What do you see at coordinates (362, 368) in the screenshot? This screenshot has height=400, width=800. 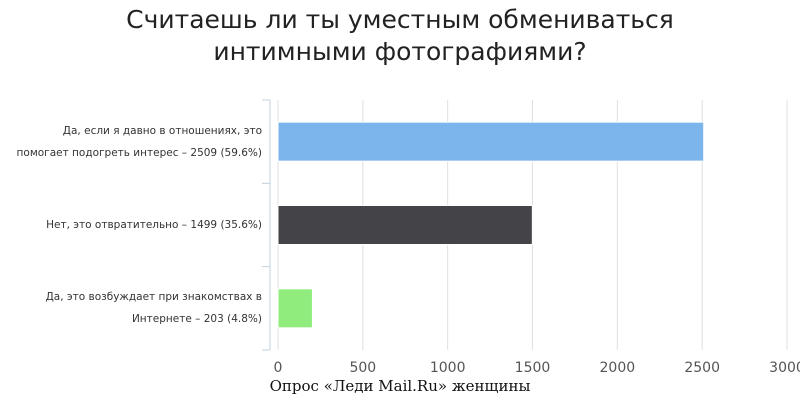 I see `x-tick-label: 500` at bounding box center [362, 368].